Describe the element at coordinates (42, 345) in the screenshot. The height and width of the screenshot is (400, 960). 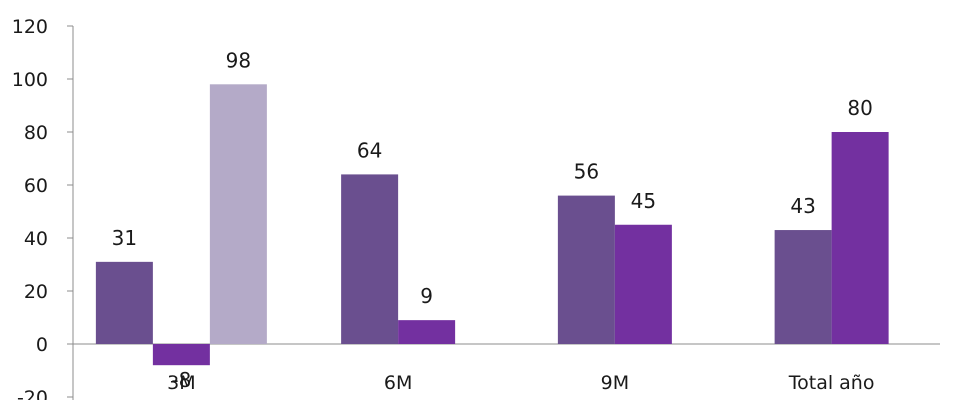
I see `y-tick-label: 0` at that location.